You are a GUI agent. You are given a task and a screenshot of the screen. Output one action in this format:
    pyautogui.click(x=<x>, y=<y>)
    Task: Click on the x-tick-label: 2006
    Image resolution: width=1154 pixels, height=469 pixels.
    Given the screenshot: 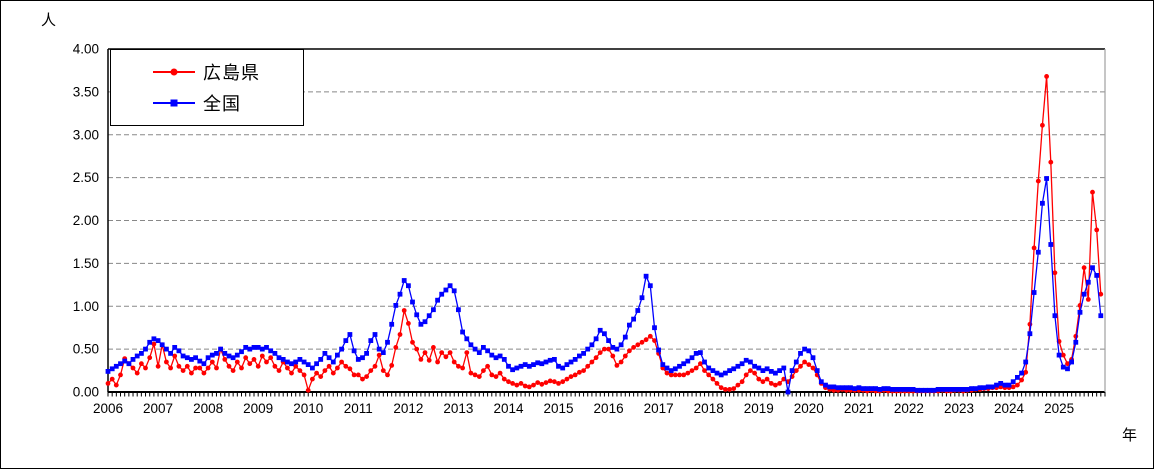 What is the action you would take?
    pyautogui.click(x=108, y=408)
    